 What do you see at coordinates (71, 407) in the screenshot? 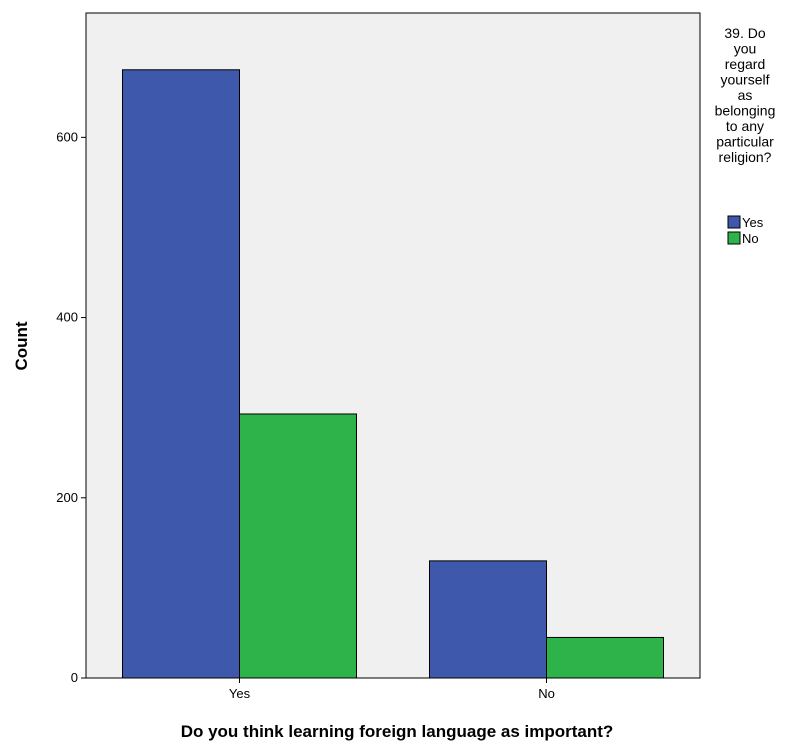
I see `y-axis: 0 200 400 600` at bounding box center [71, 407].